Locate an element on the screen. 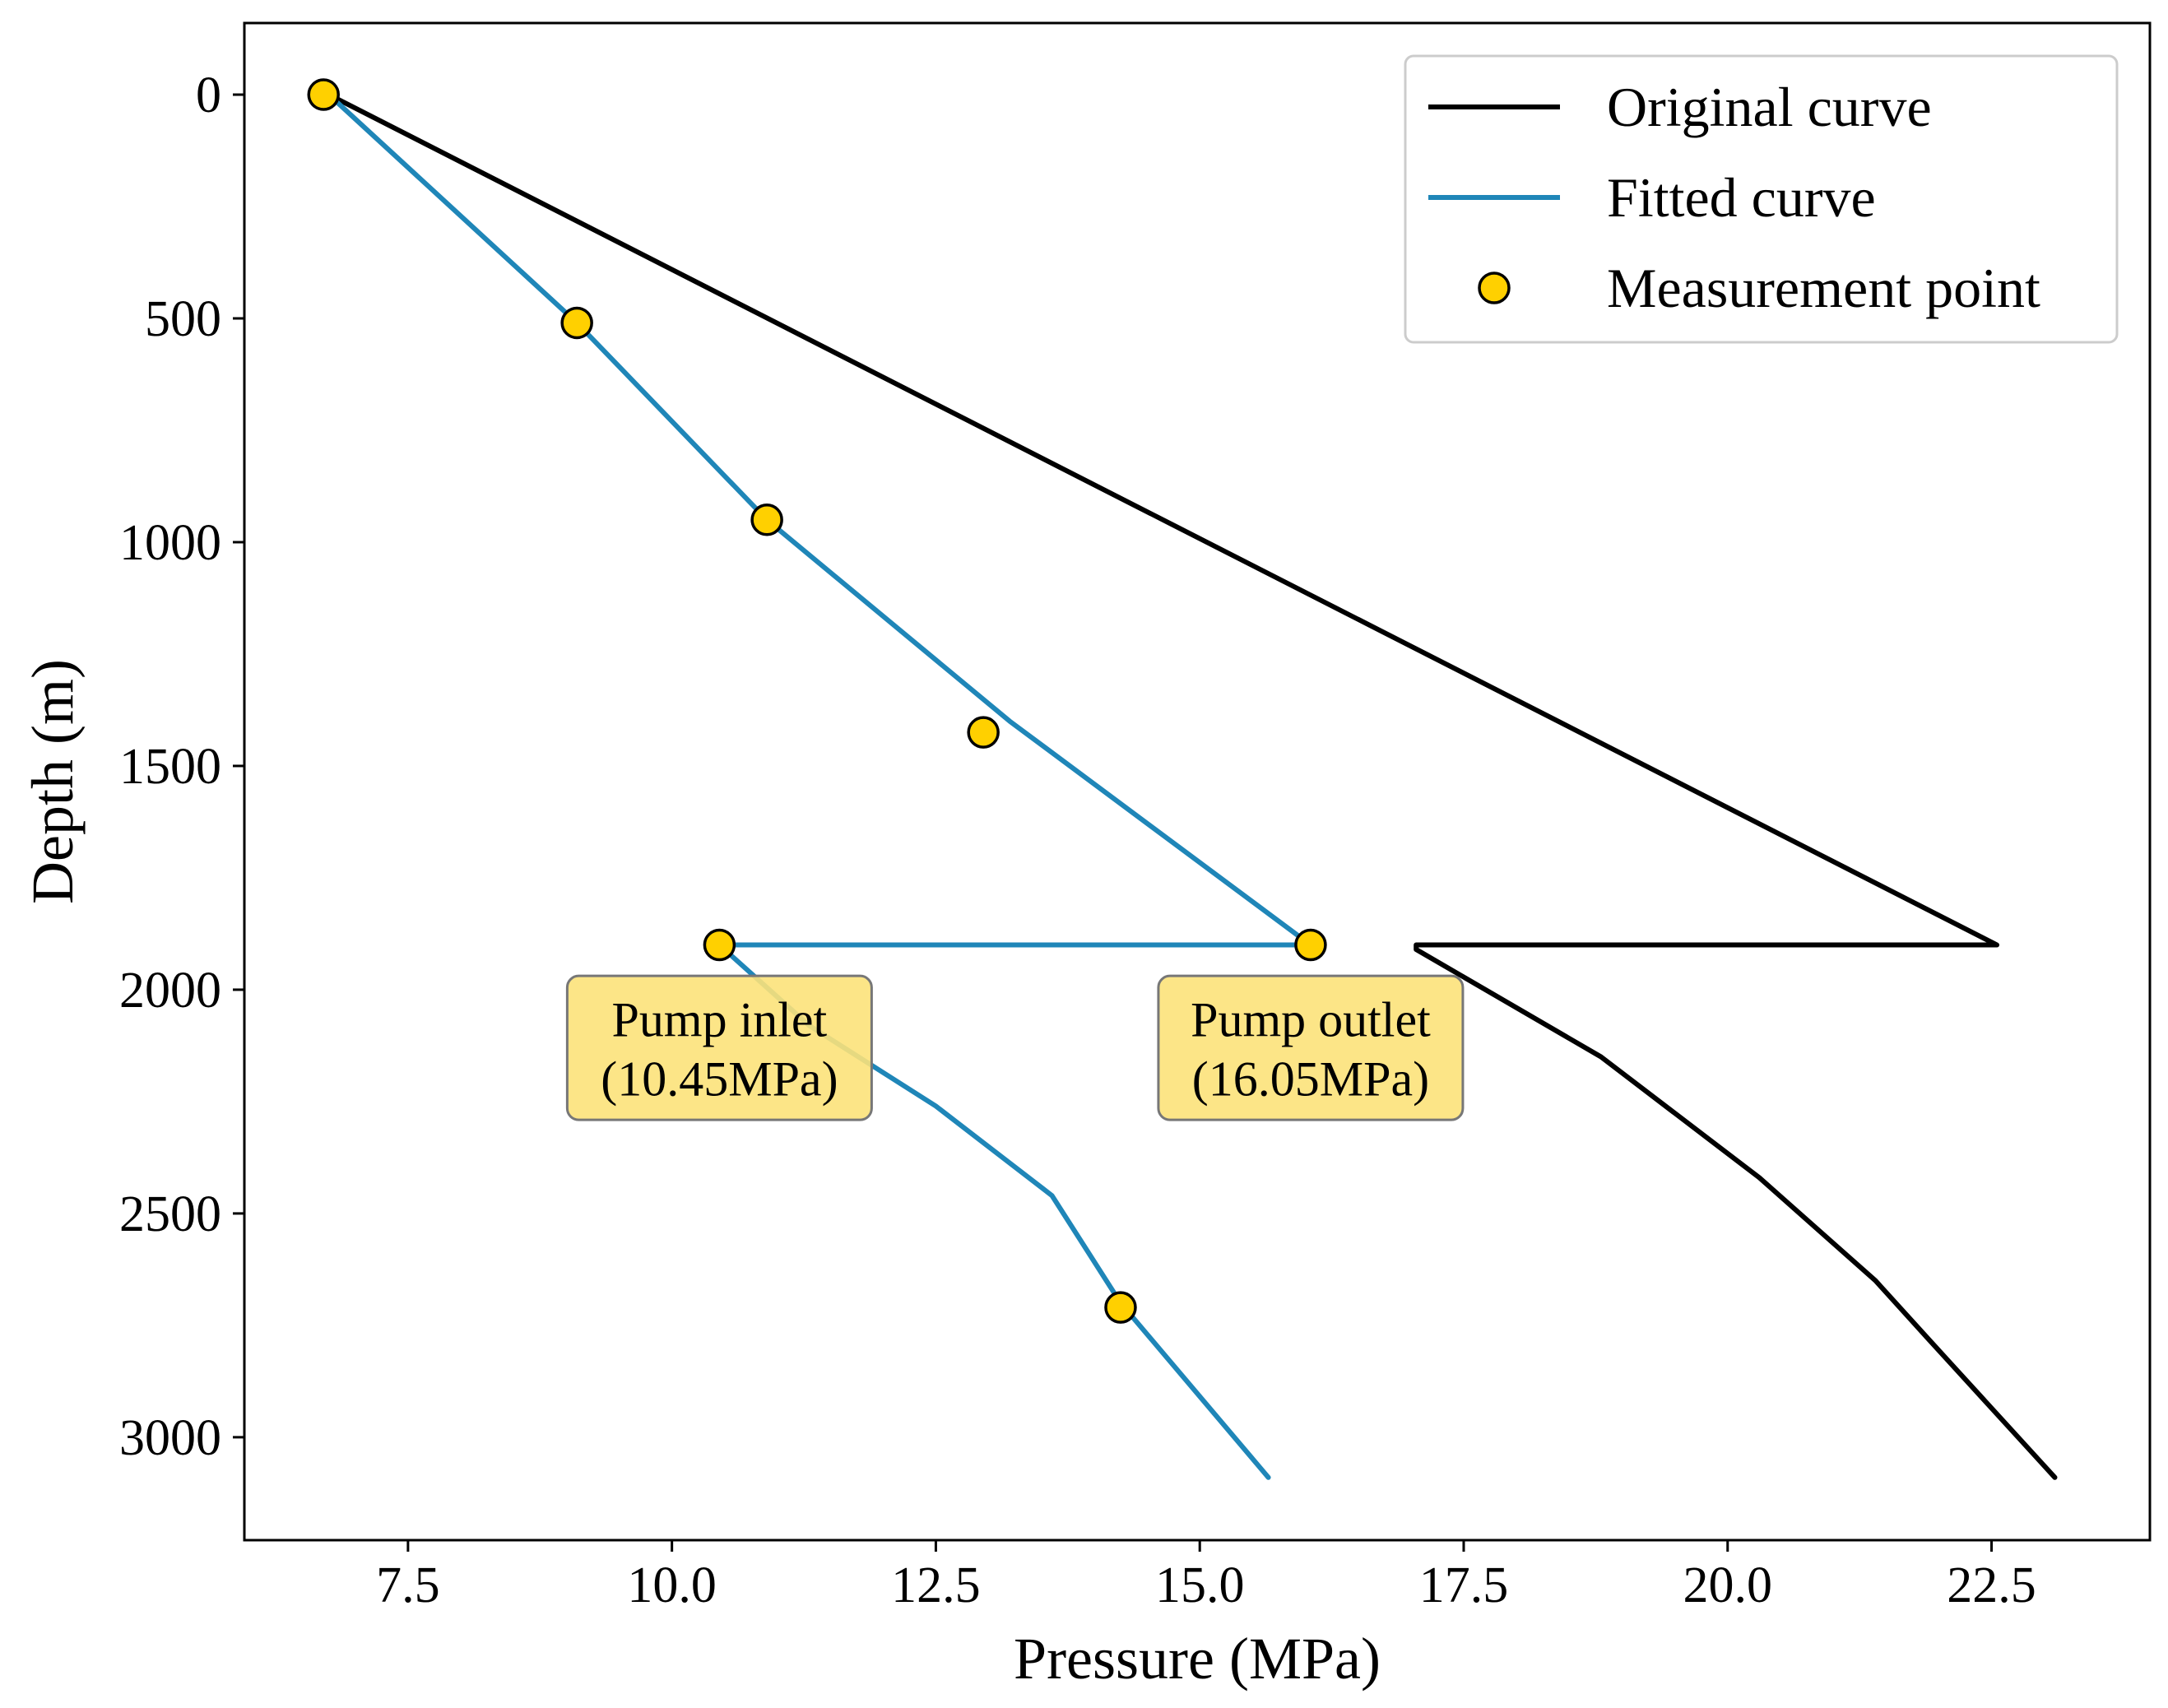  pump-outlet-annotation-text: (16.05MPa) is located at coordinates (1310, 1079).